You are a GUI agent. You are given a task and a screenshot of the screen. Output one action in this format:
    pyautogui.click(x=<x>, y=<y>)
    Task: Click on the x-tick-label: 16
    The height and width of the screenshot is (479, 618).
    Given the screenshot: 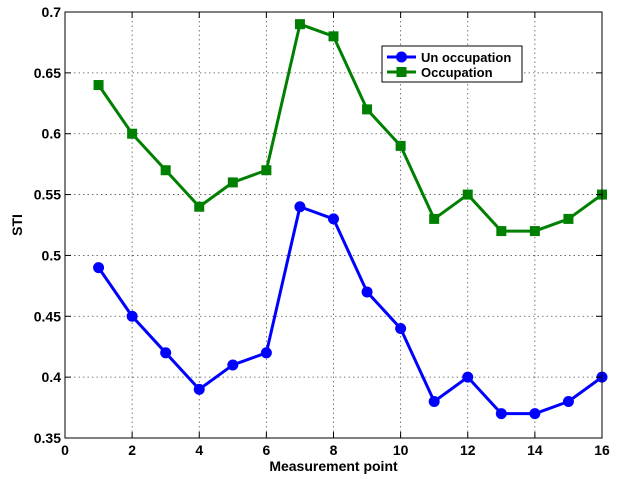 What is the action you would take?
    pyautogui.click(x=602, y=450)
    